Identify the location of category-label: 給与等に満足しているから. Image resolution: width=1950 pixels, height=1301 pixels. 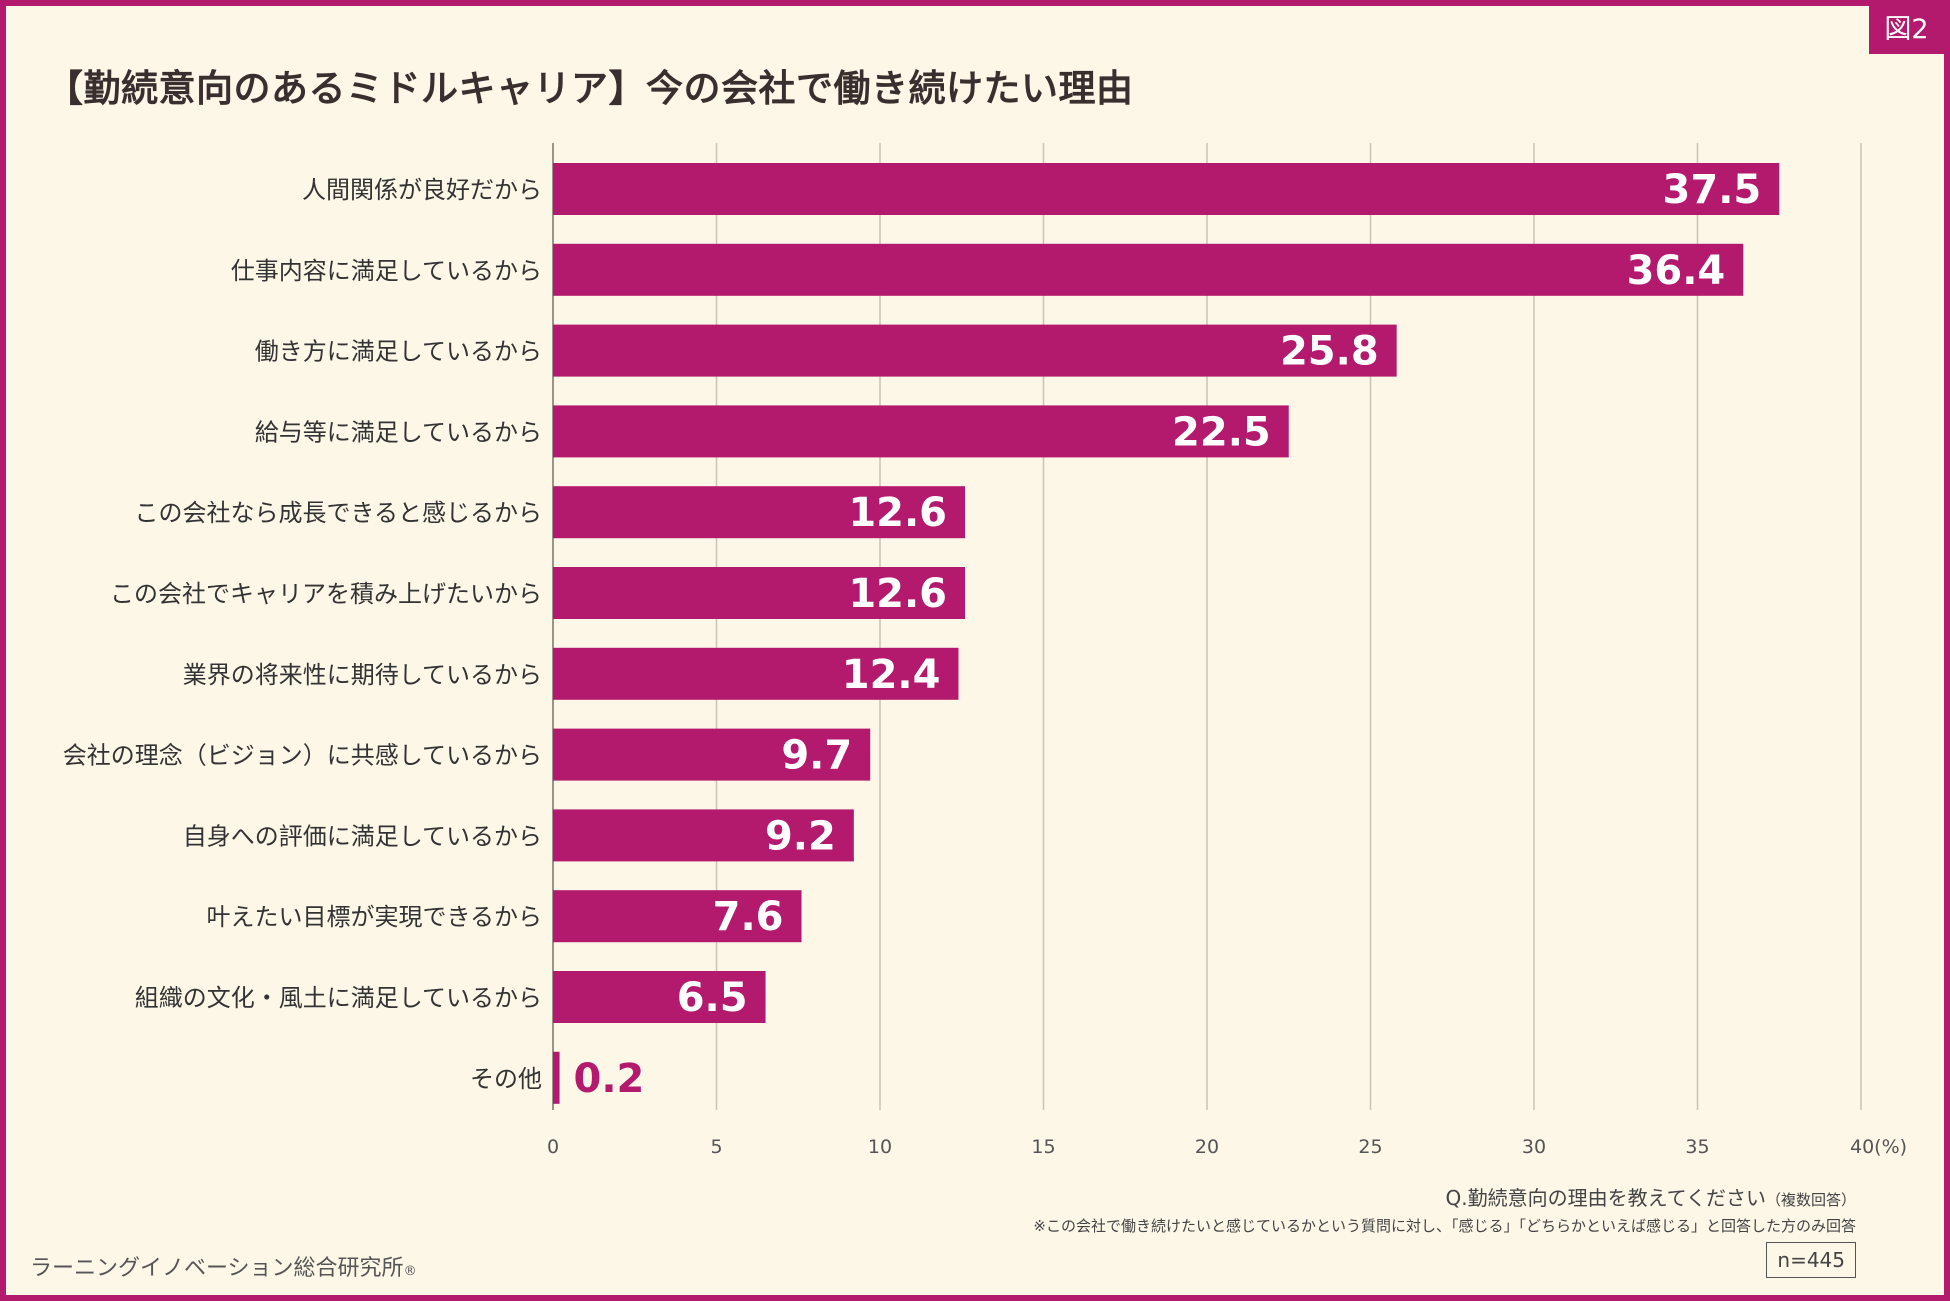
(398, 432).